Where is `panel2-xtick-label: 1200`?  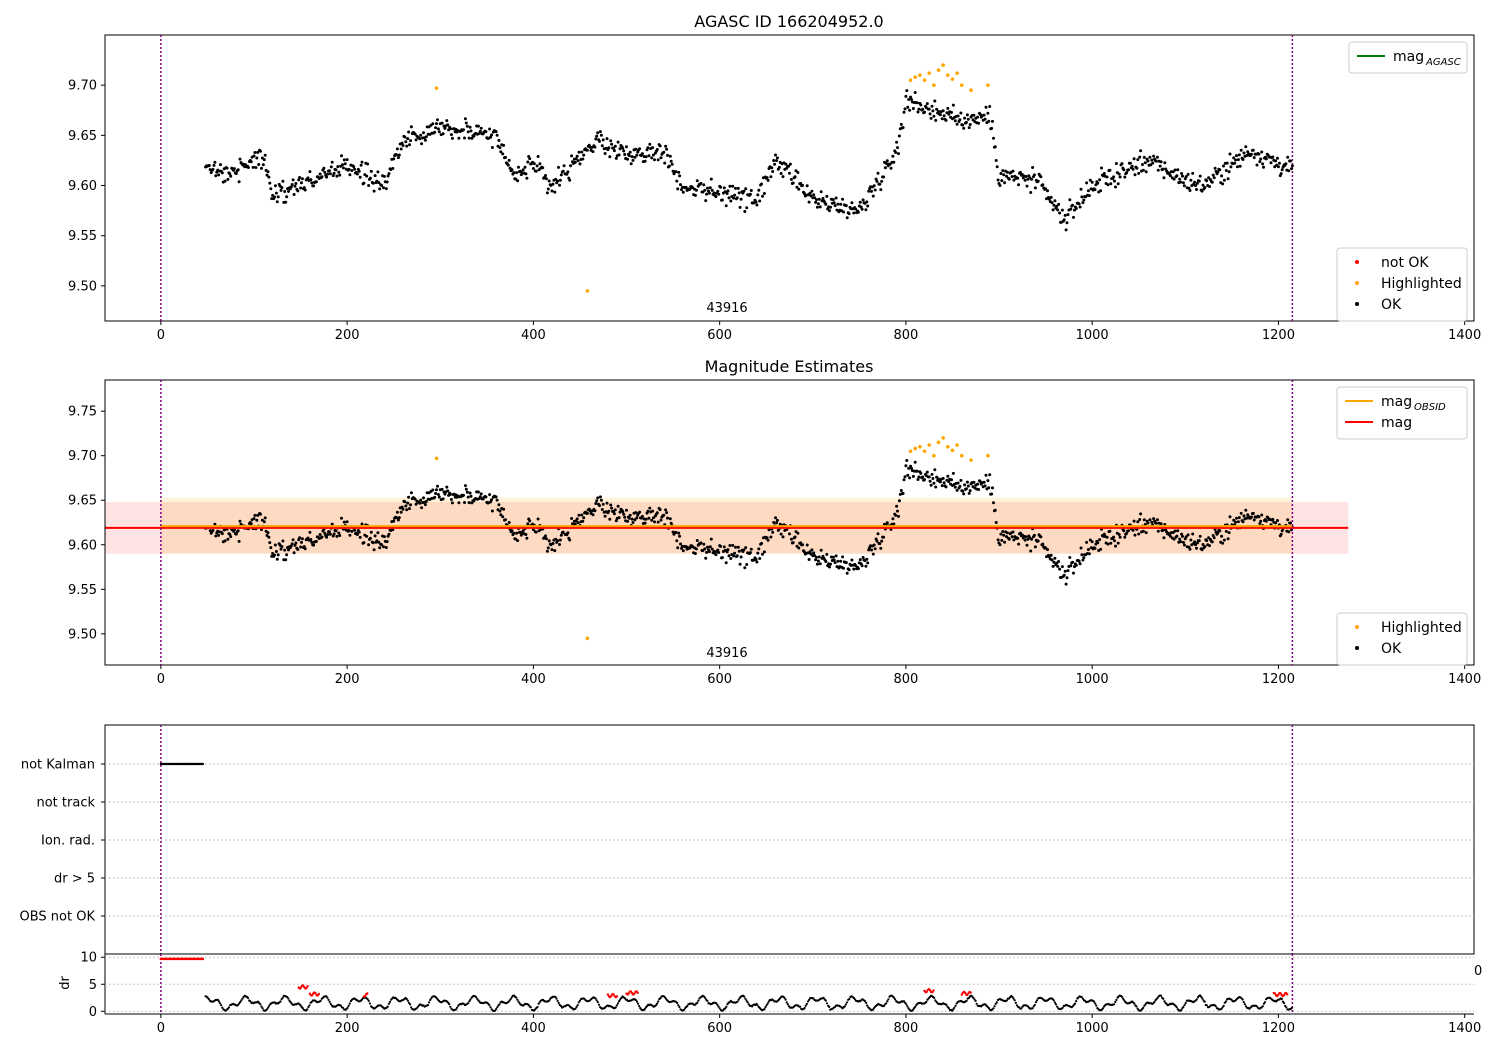
panel2-xtick-label: 1200 is located at coordinates (1278, 679).